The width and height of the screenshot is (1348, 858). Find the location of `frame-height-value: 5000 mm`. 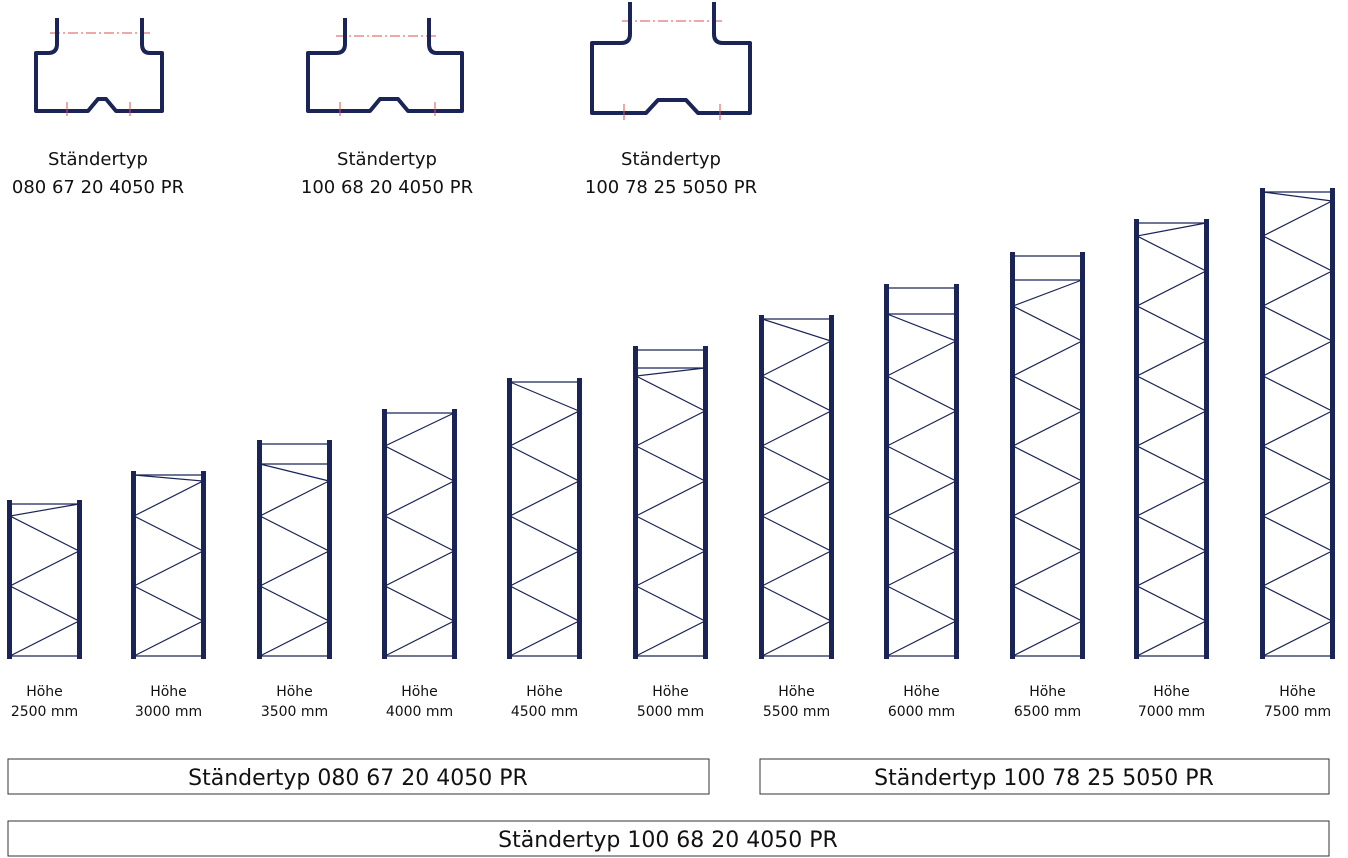

frame-height-value: 5000 mm is located at coordinates (670, 712).